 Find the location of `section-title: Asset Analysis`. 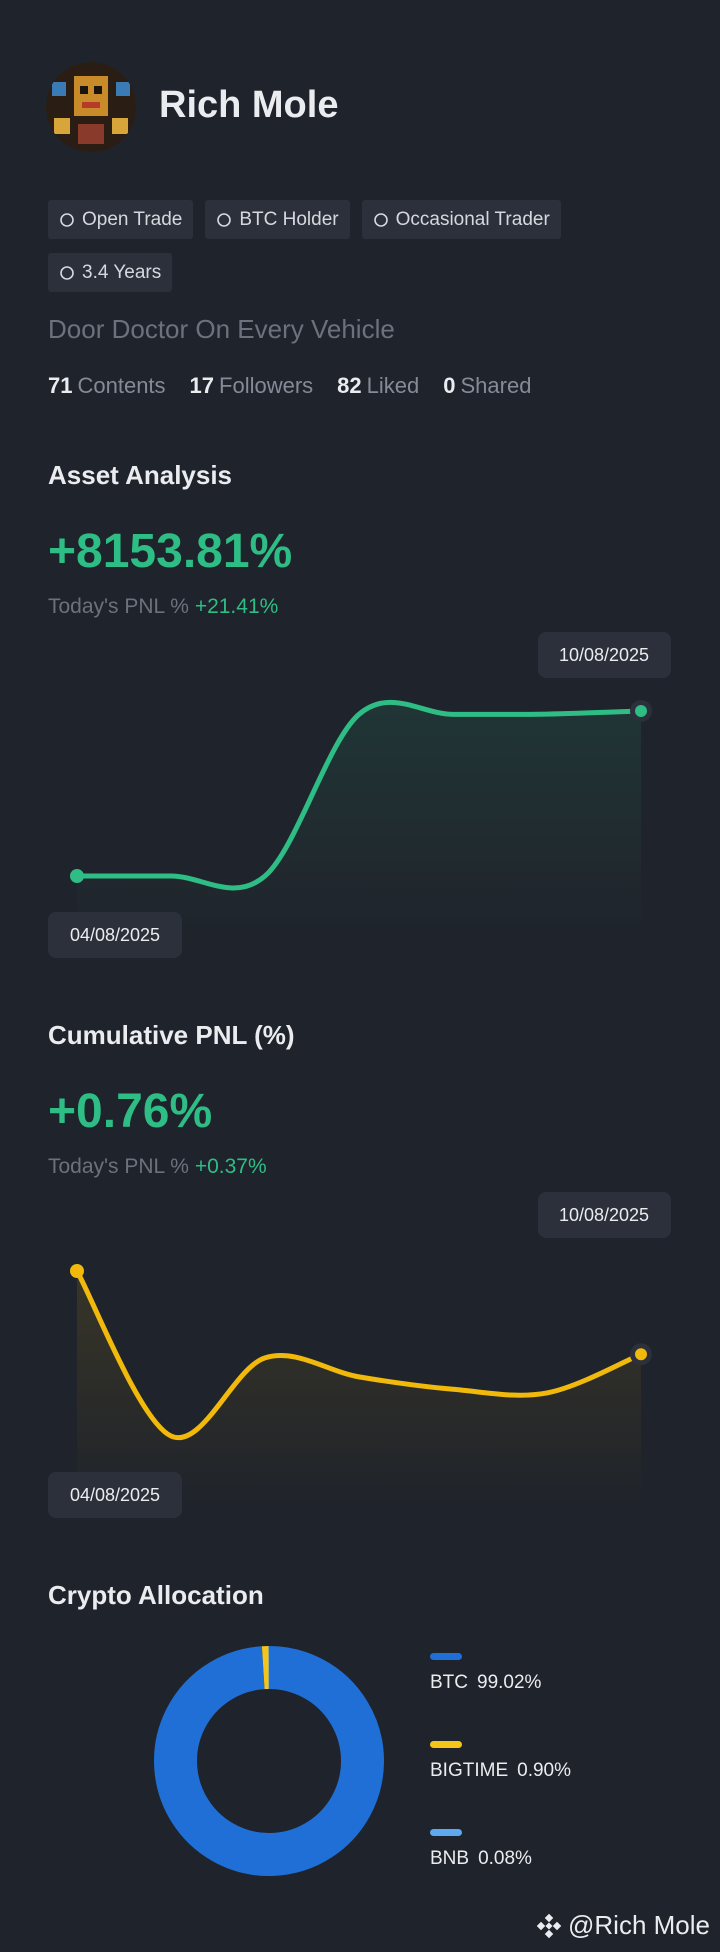

section-title: Asset Analysis is located at coordinates (140, 475).